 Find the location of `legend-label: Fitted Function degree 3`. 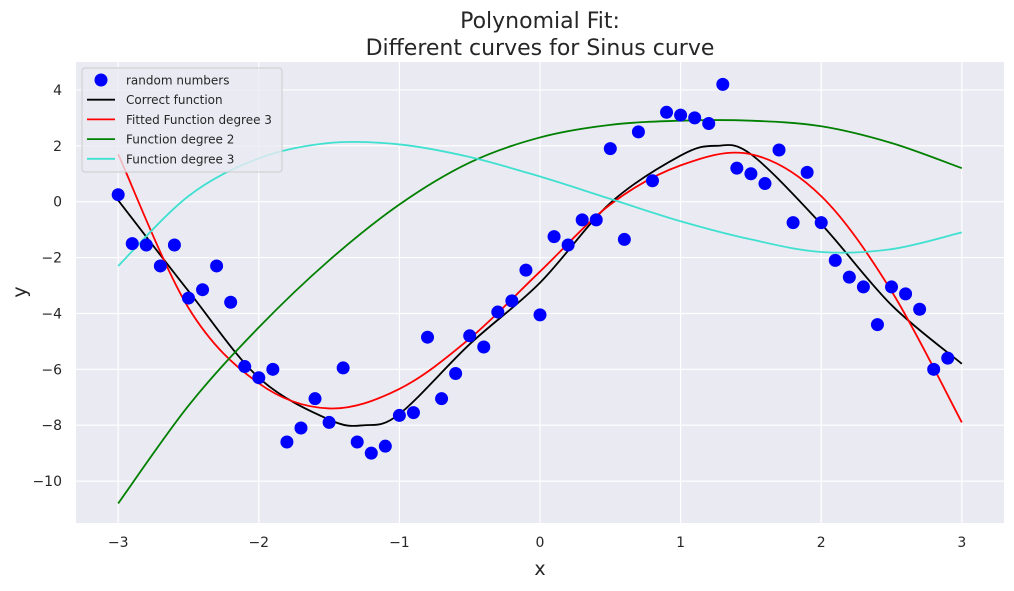

legend-label: Fitted Function degree 3 is located at coordinates (199, 120).